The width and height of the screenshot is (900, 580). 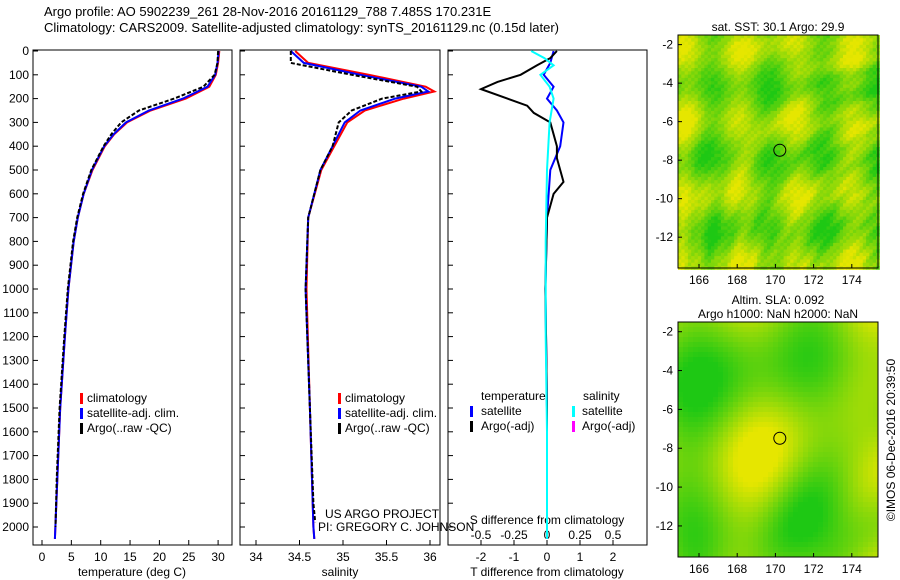 I want to click on legend-label: climatology, so click(x=375, y=398).